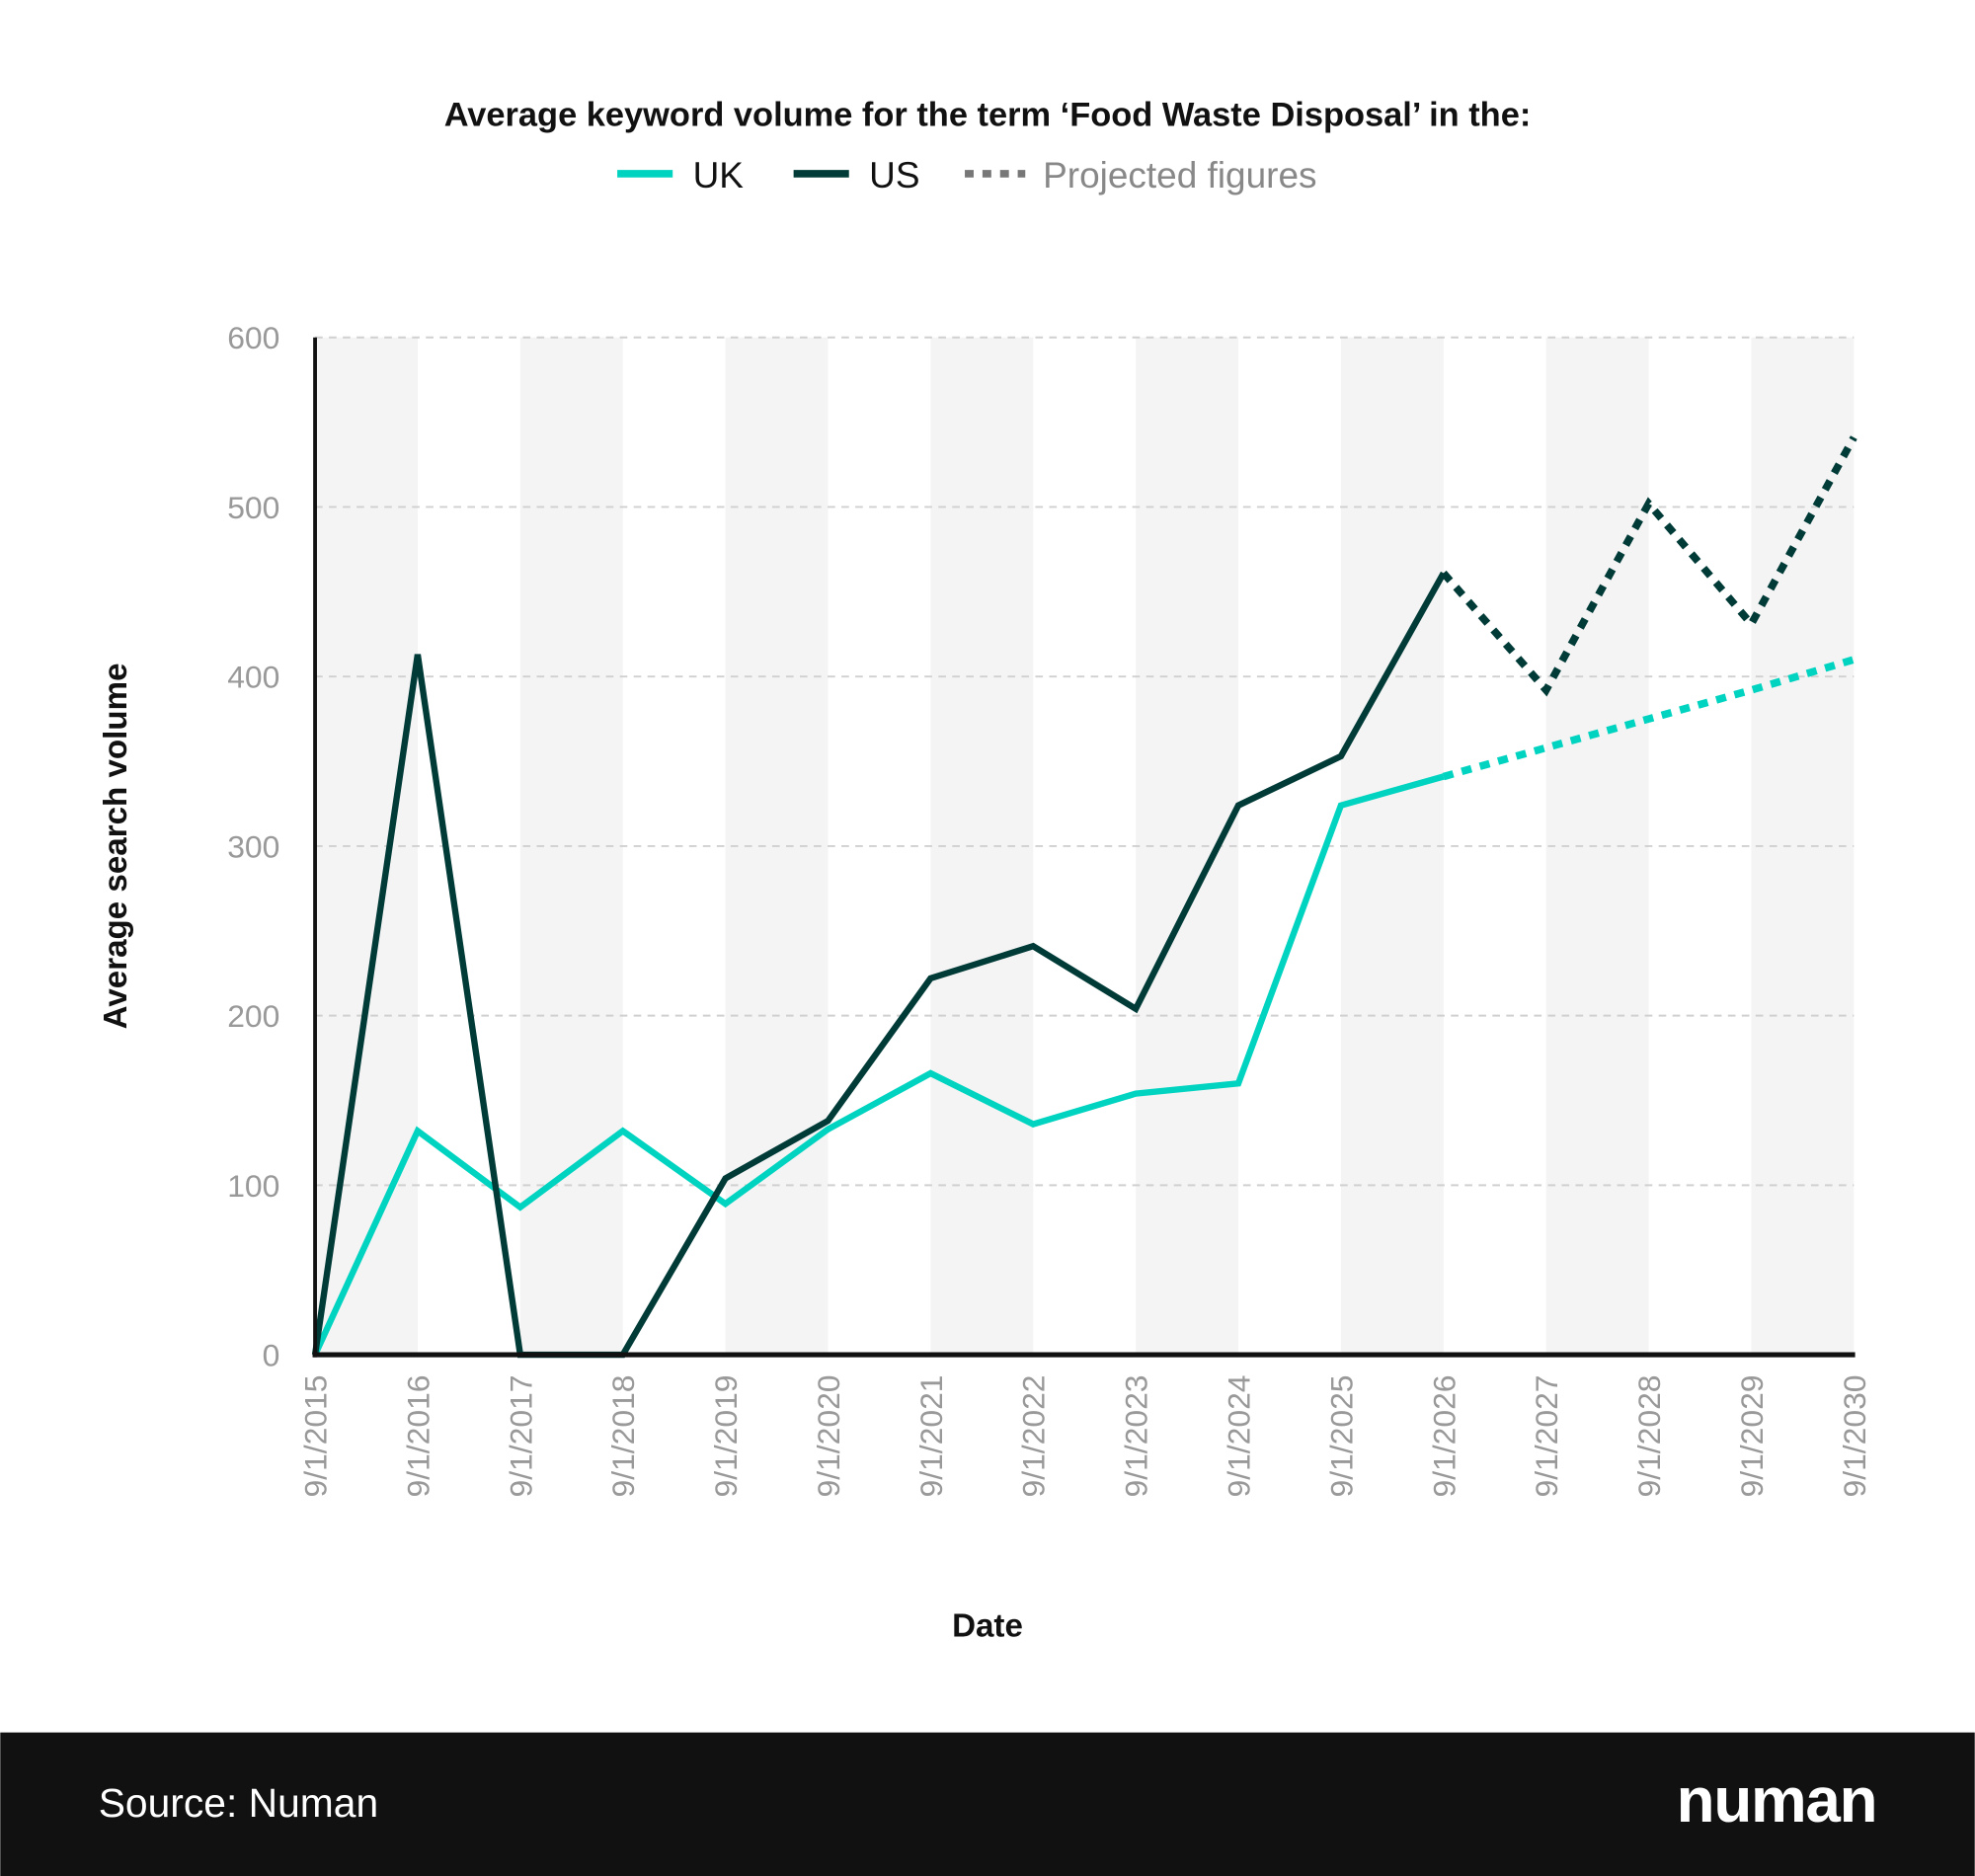  I want to click on x-tick-label: 9/1/2026, so click(1444, 1436).